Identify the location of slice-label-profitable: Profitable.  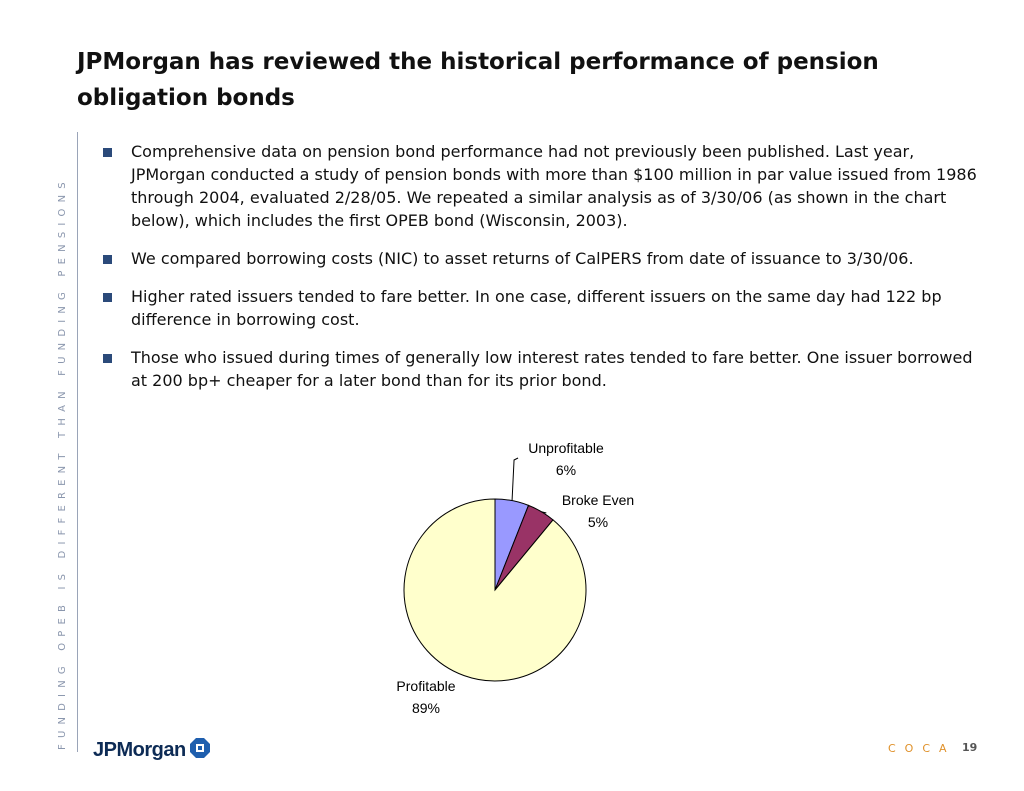
(425, 686).